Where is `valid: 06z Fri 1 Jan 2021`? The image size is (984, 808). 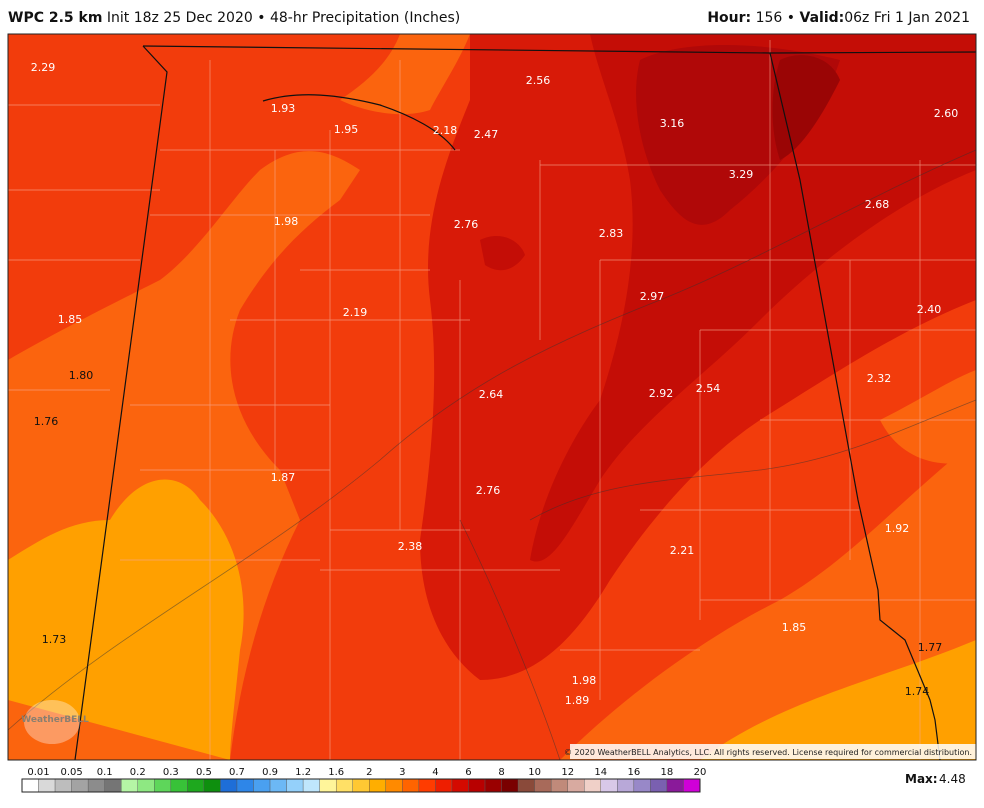
valid: 06z Fri 1 Jan 2021 is located at coordinates (907, 18).